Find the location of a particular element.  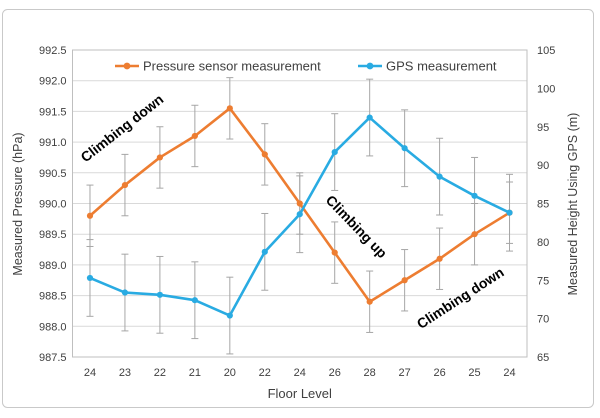

legend-item-pressure: Pressure sensor measurement is located at coordinates (218, 66).